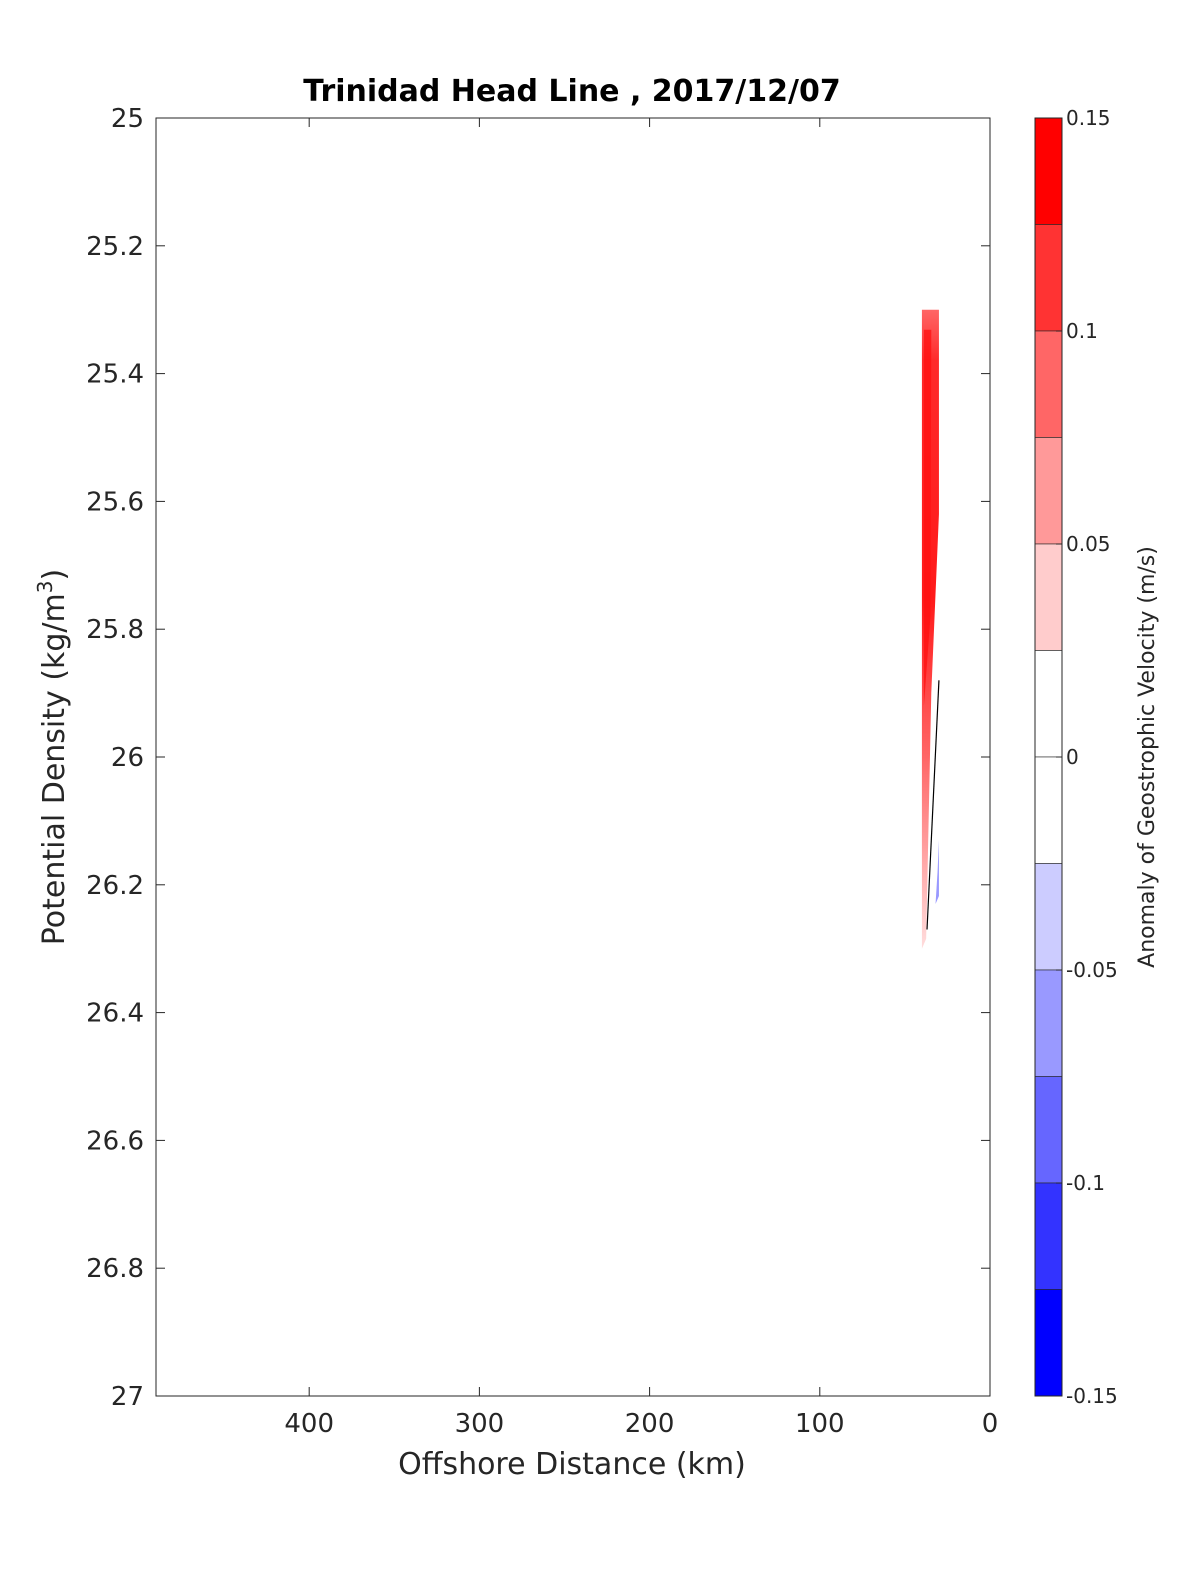  What do you see at coordinates (45, 586) in the screenshot?
I see `y-axis-label-superscript: 3` at bounding box center [45, 586].